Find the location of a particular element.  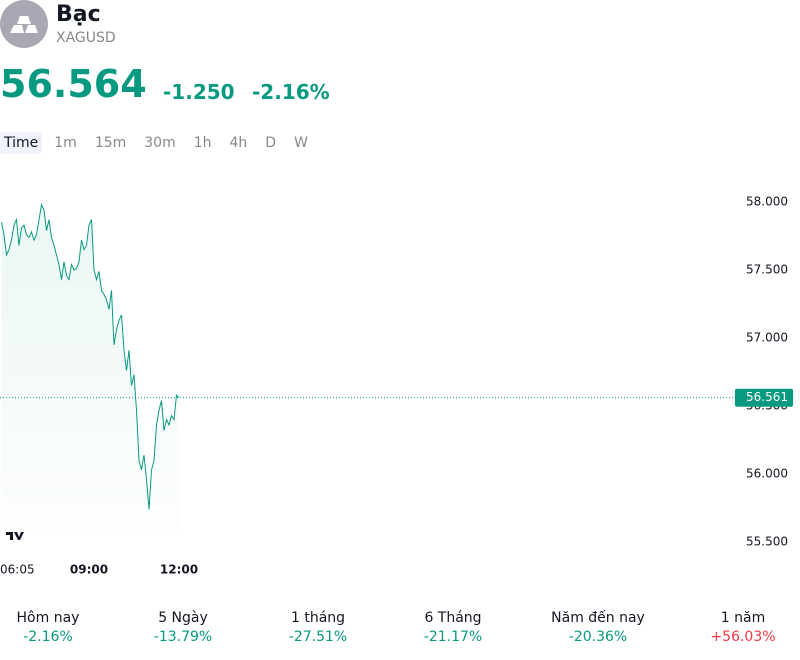

stat-change: -21.17% is located at coordinates (453, 637).